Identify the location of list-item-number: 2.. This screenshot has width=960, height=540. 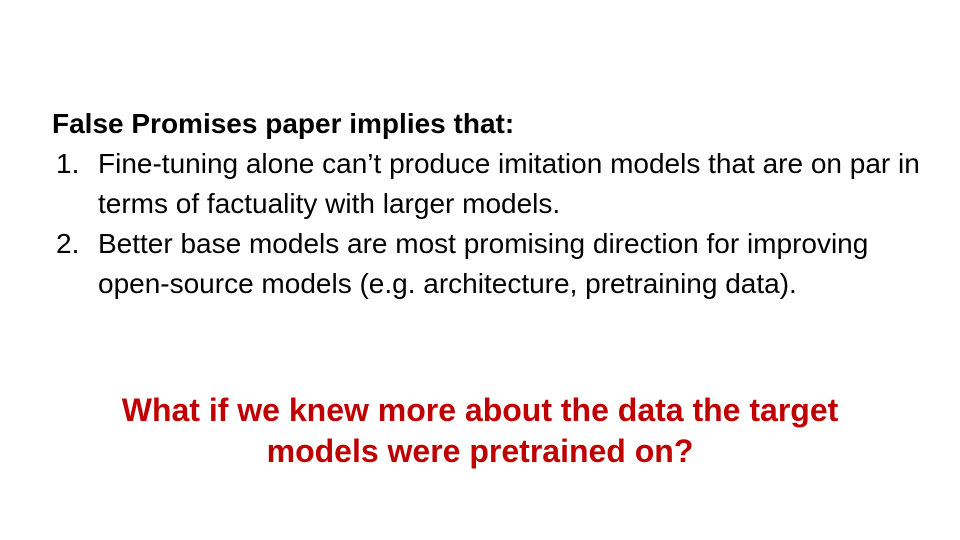
(68, 243).